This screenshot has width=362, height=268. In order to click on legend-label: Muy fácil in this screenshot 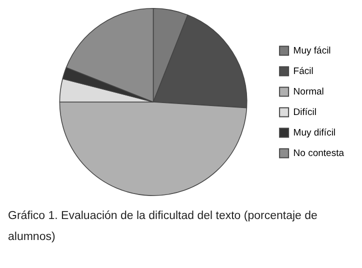, I will do `click(312, 50)`.